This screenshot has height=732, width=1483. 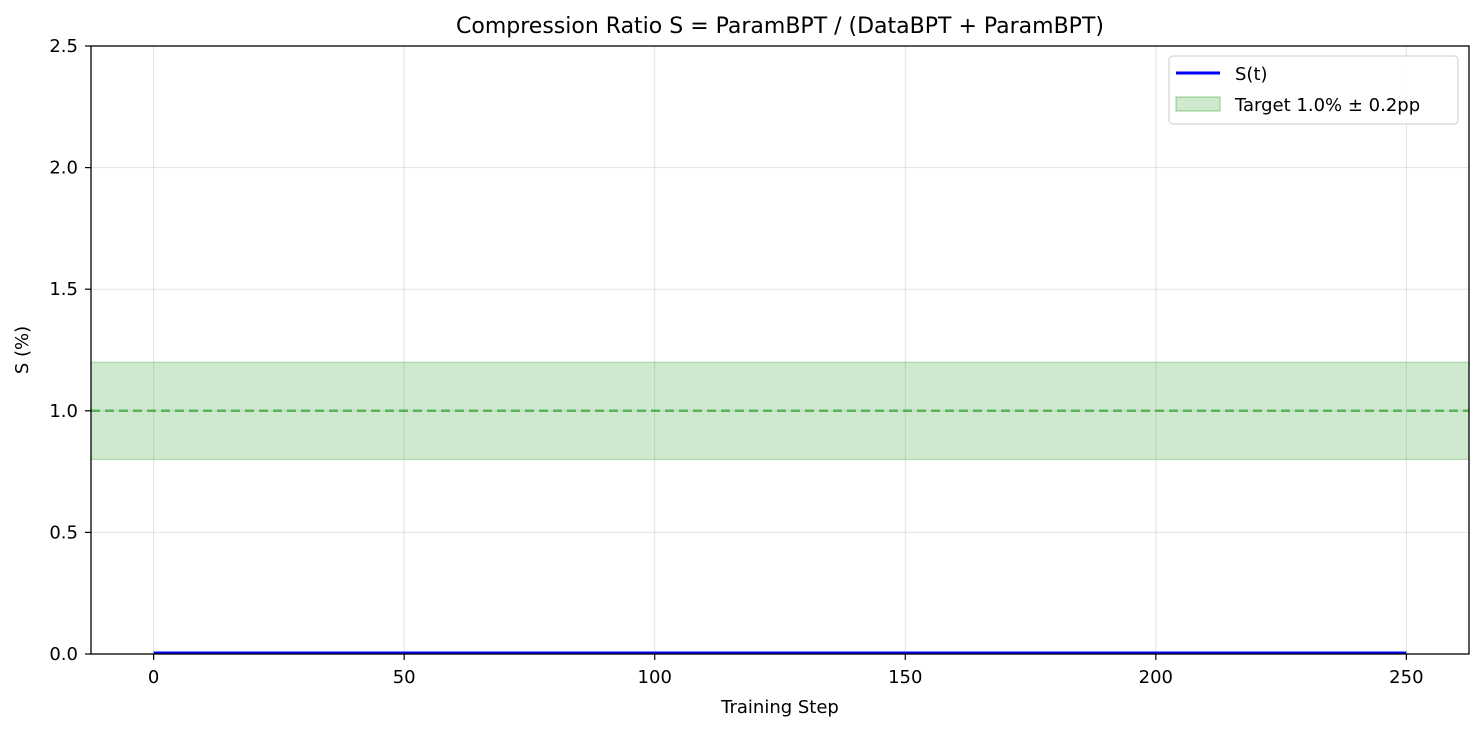 I want to click on y-axis-label: S (%), so click(x=22, y=350).